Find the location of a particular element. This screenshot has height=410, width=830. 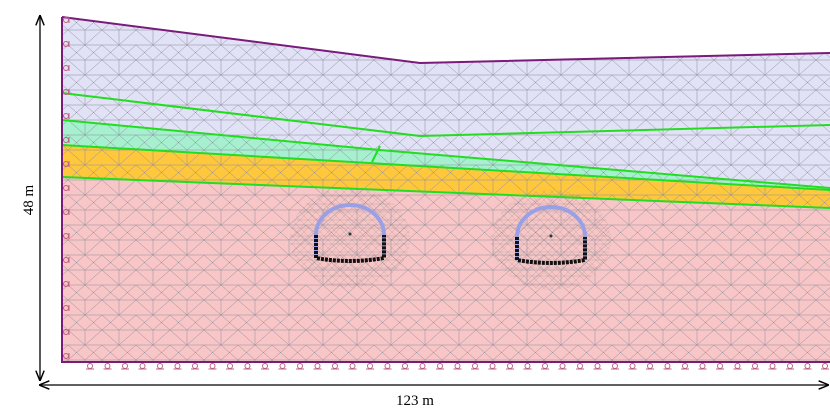

width-label: 123 m is located at coordinates (415, 401).